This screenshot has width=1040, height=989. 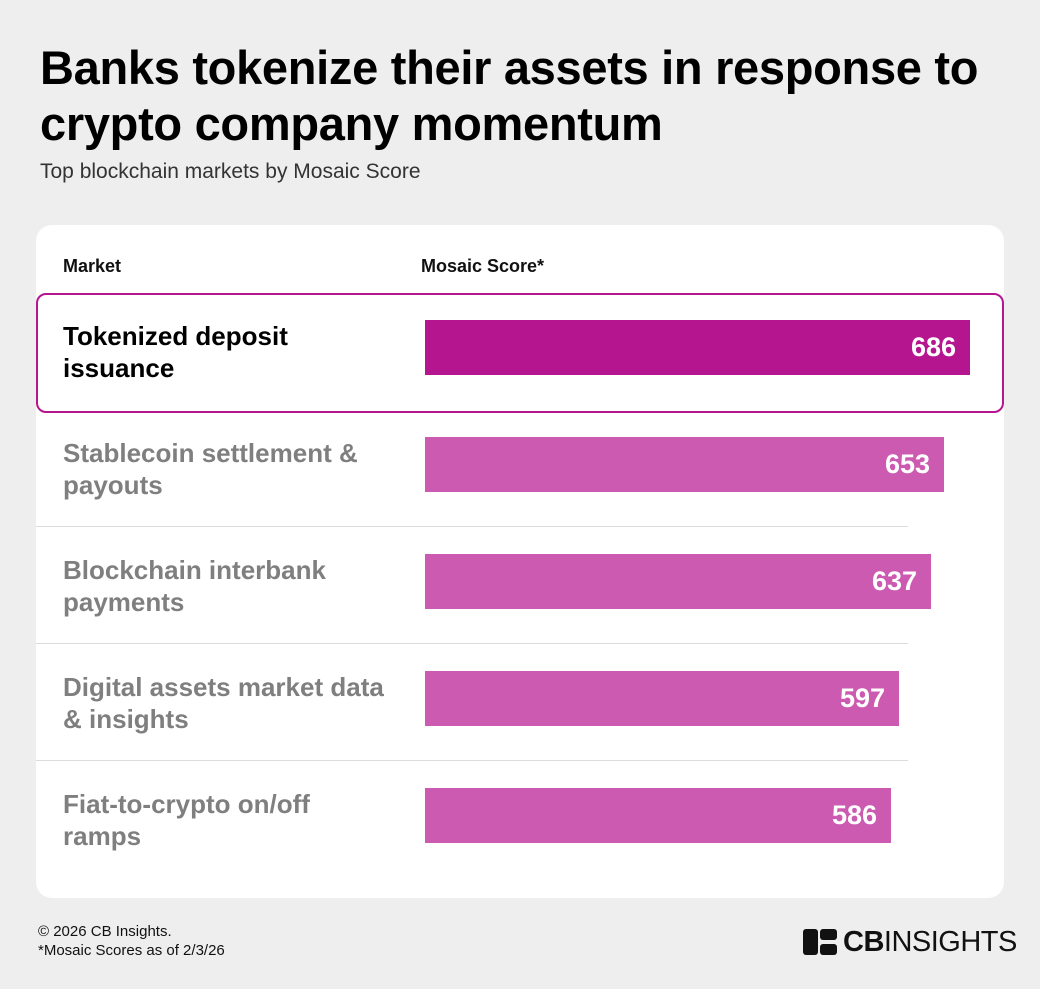 What do you see at coordinates (228, 352) in the screenshot?
I see `market-label: Tokenized deposit issuance` at bounding box center [228, 352].